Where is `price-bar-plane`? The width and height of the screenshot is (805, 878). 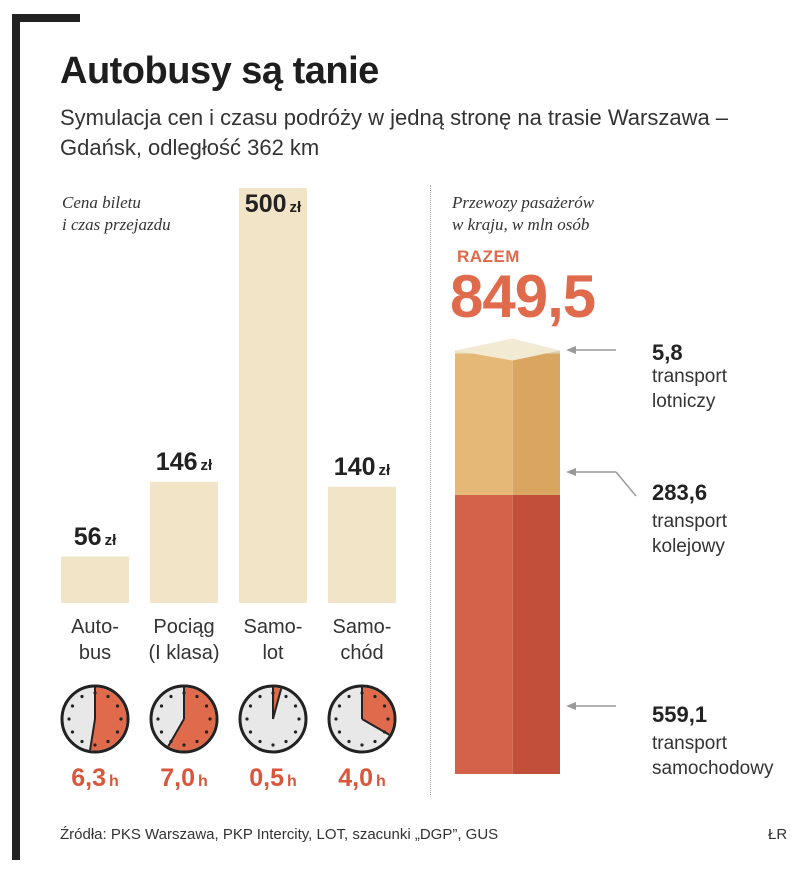 price-bar-plane is located at coordinates (273, 395).